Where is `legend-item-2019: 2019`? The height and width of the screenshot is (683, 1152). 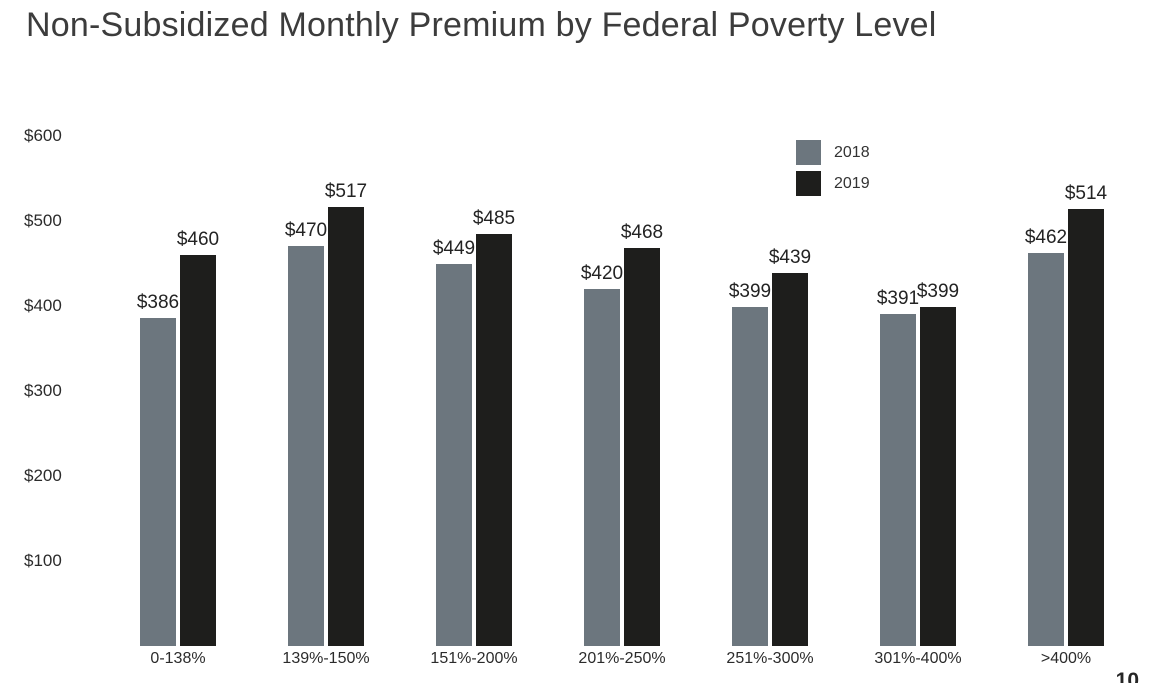 legend-item-2019: 2019 is located at coordinates (833, 183).